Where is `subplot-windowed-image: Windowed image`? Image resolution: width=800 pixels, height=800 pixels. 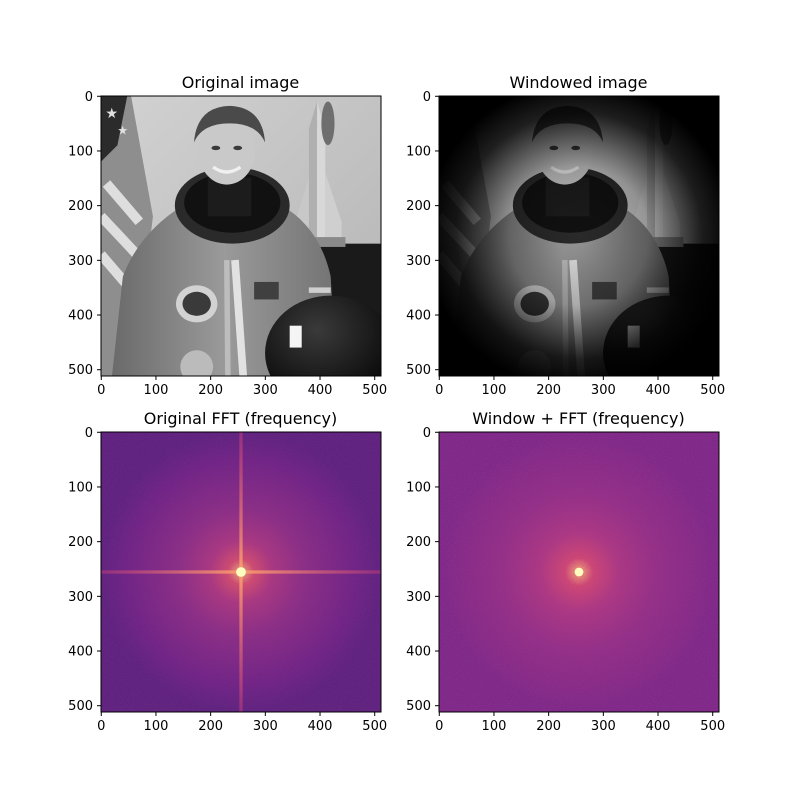 subplot-windowed-image: Windowed image is located at coordinates (579, 225).